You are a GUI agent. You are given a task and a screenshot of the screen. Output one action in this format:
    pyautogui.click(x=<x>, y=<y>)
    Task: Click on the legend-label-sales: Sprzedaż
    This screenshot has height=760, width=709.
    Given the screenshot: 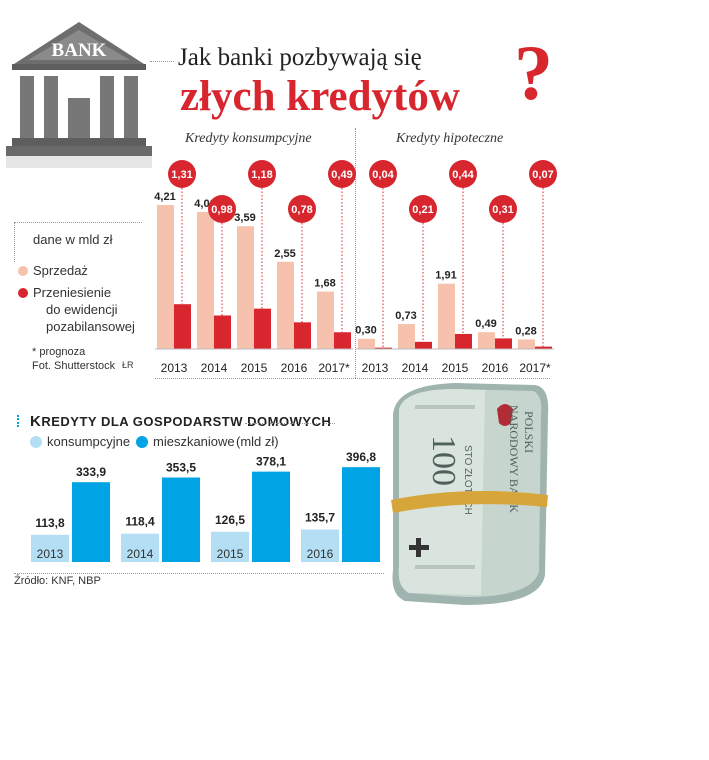 What is the action you would take?
    pyautogui.click(x=60, y=270)
    